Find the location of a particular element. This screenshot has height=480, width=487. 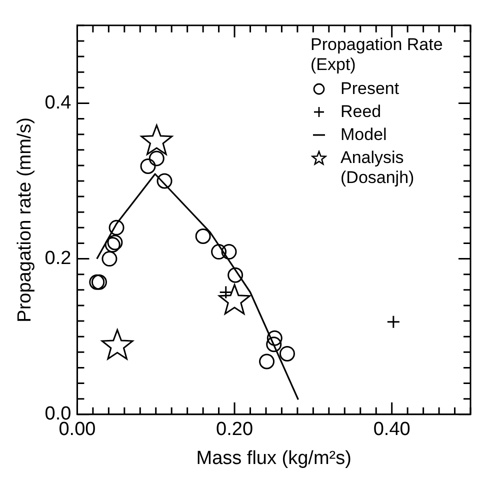

y-tick-label: 0.4 is located at coordinates (58, 103).